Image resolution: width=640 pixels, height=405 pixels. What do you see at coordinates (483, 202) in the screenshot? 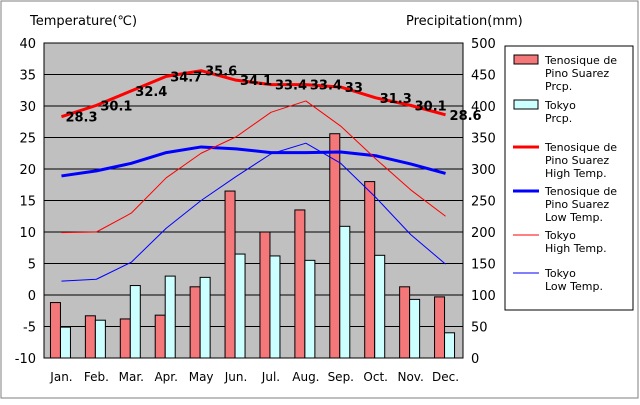
I see `right-tick-label: 250` at bounding box center [483, 202].